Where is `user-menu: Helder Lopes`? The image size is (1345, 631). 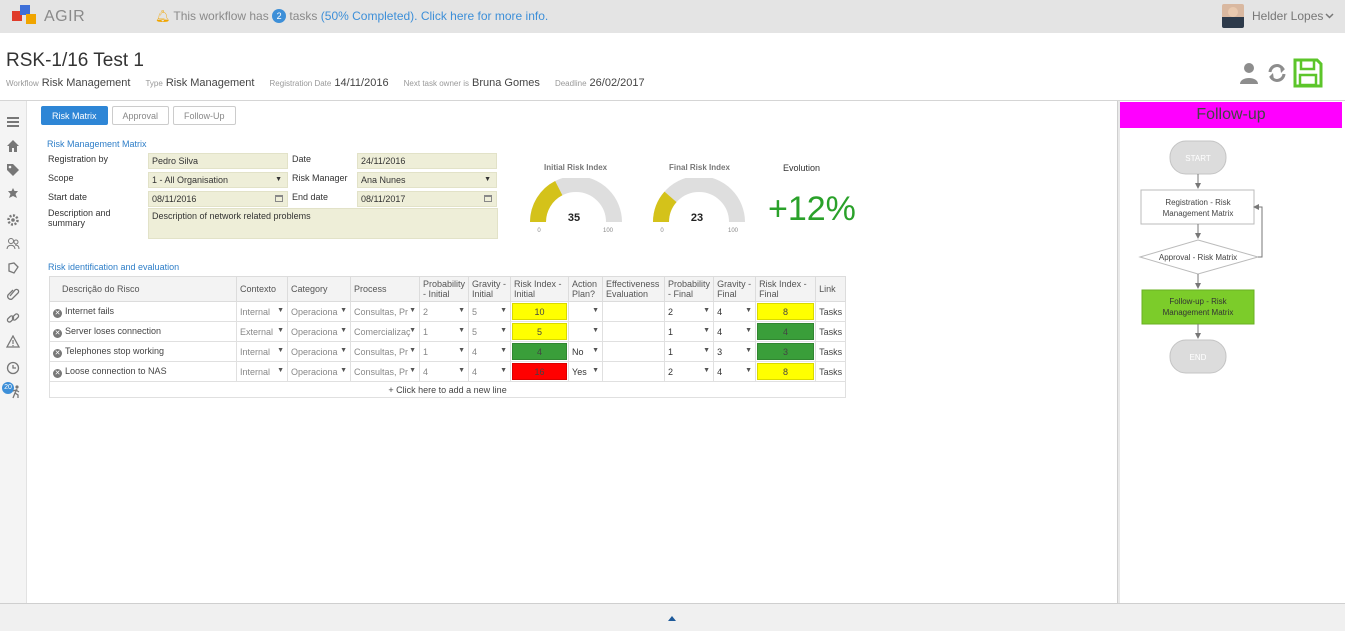 user-menu: Helder Lopes is located at coordinates (1278, 16).